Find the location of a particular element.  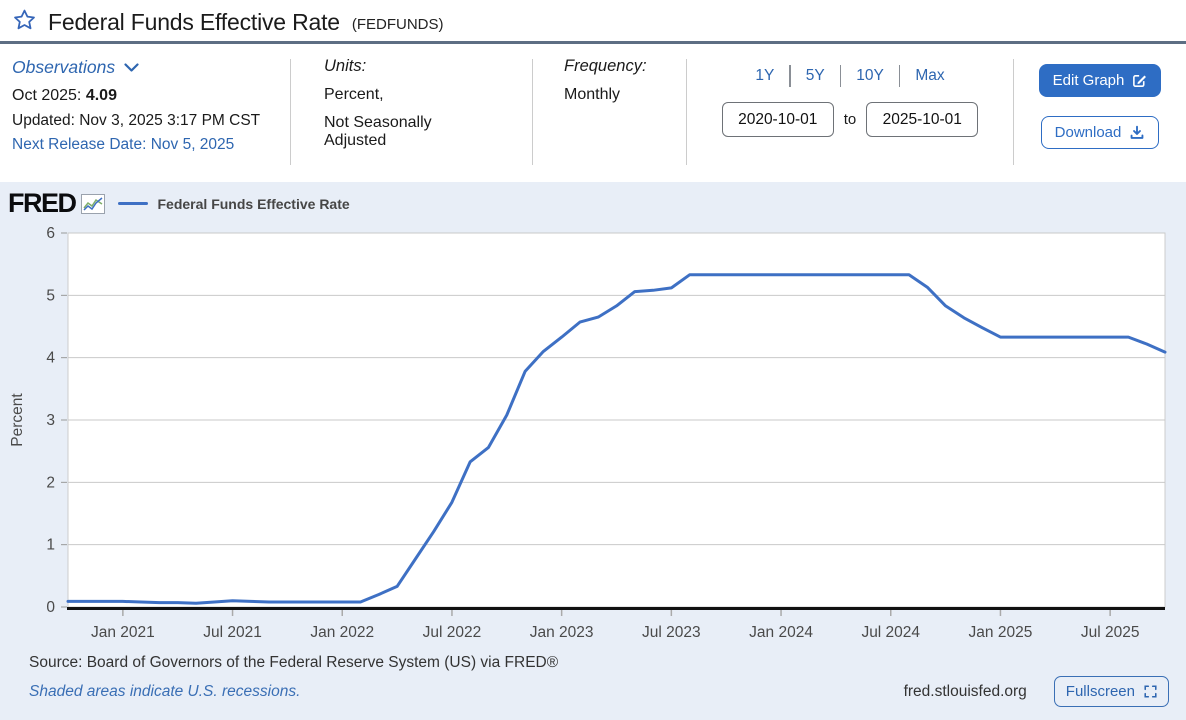

title-divider is located at coordinates (593, 42).